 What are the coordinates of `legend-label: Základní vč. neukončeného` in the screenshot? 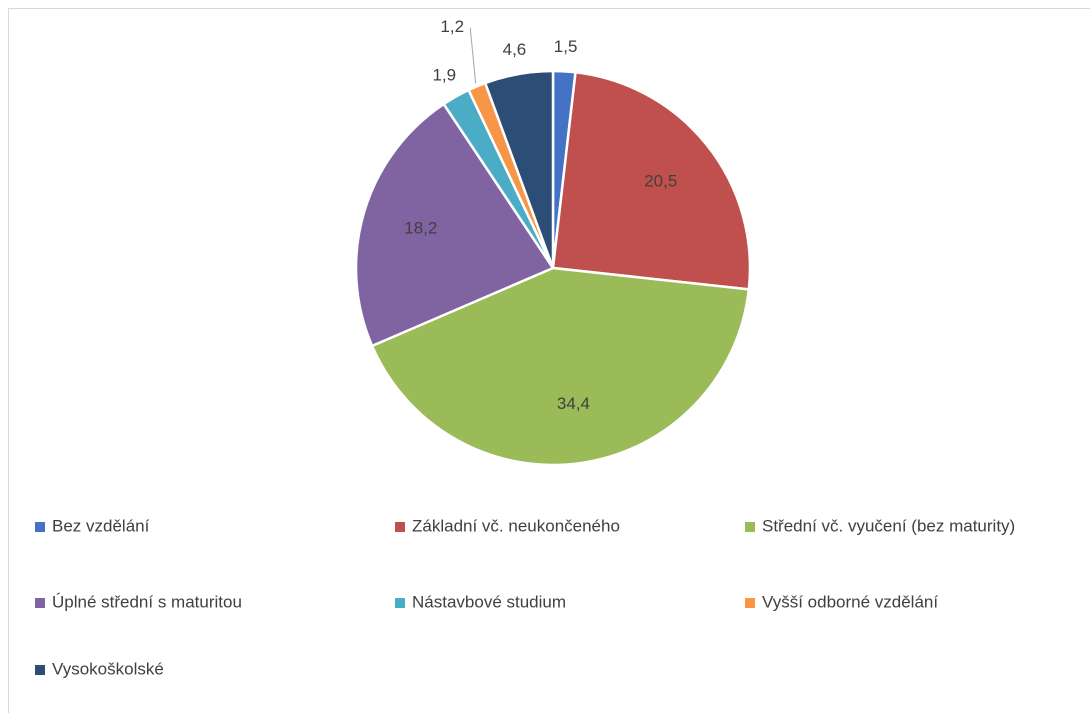 It's located at (516, 525).